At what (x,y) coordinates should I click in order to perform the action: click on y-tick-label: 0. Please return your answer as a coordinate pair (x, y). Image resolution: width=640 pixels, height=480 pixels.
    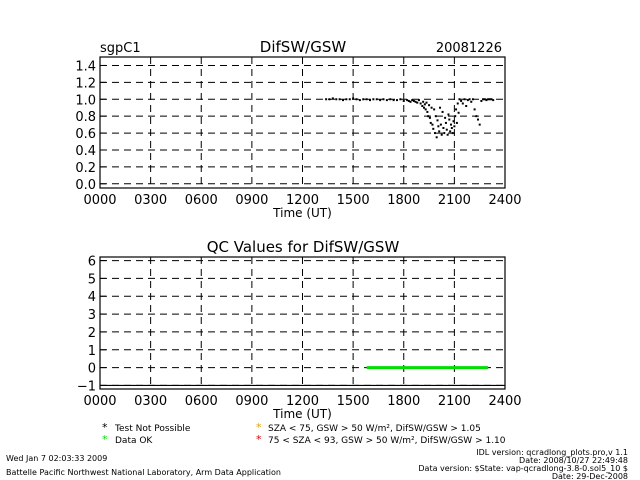
    Looking at the image, I should click on (92, 369).